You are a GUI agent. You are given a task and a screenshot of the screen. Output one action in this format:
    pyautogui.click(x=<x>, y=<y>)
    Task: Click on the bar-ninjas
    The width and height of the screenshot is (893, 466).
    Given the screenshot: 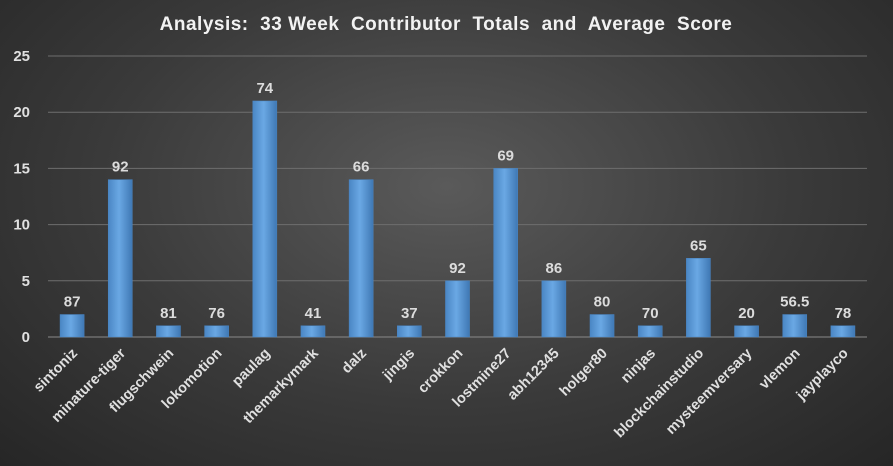 What is the action you would take?
    pyautogui.click(x=650, y=331)
    